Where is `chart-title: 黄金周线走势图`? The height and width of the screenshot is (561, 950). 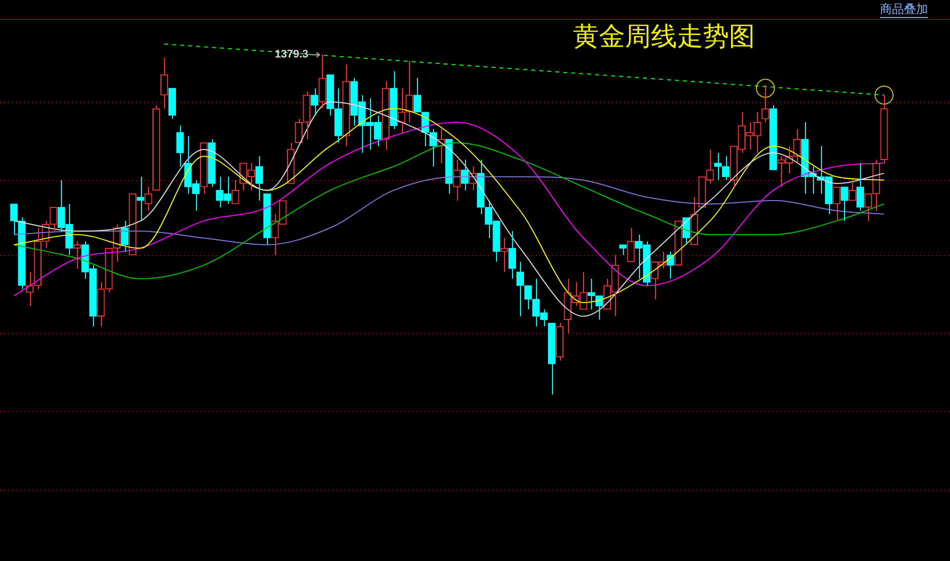 chart-title: 黄金周线走势图 is located at coordinates (664, 37).